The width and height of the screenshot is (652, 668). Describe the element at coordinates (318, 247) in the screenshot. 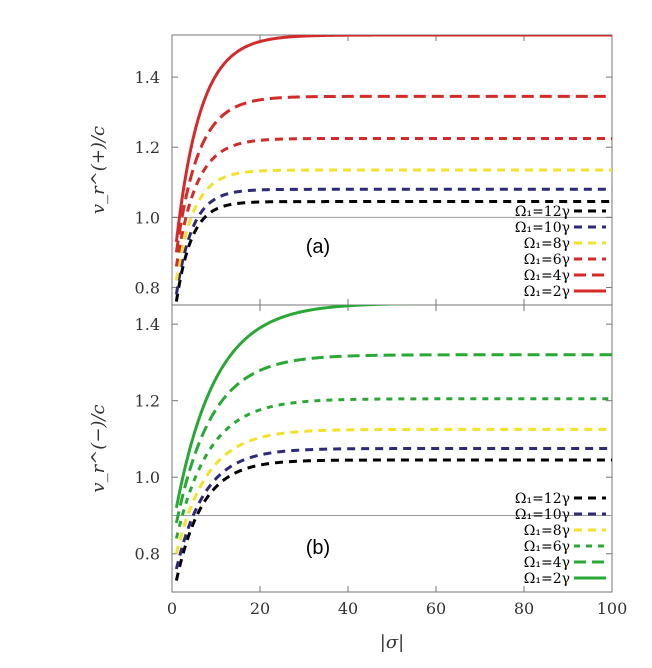

I see `panel-label: (a)` at that location.